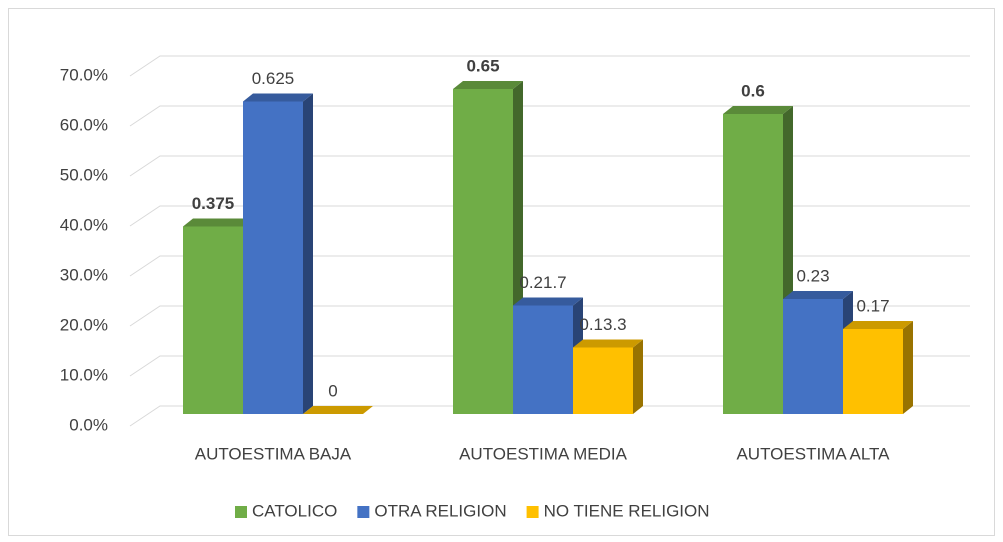 Image resolution: width=1003 pixels, height=542 pixels. I want to click on value-label: 0.13.3, so click(602, 324).